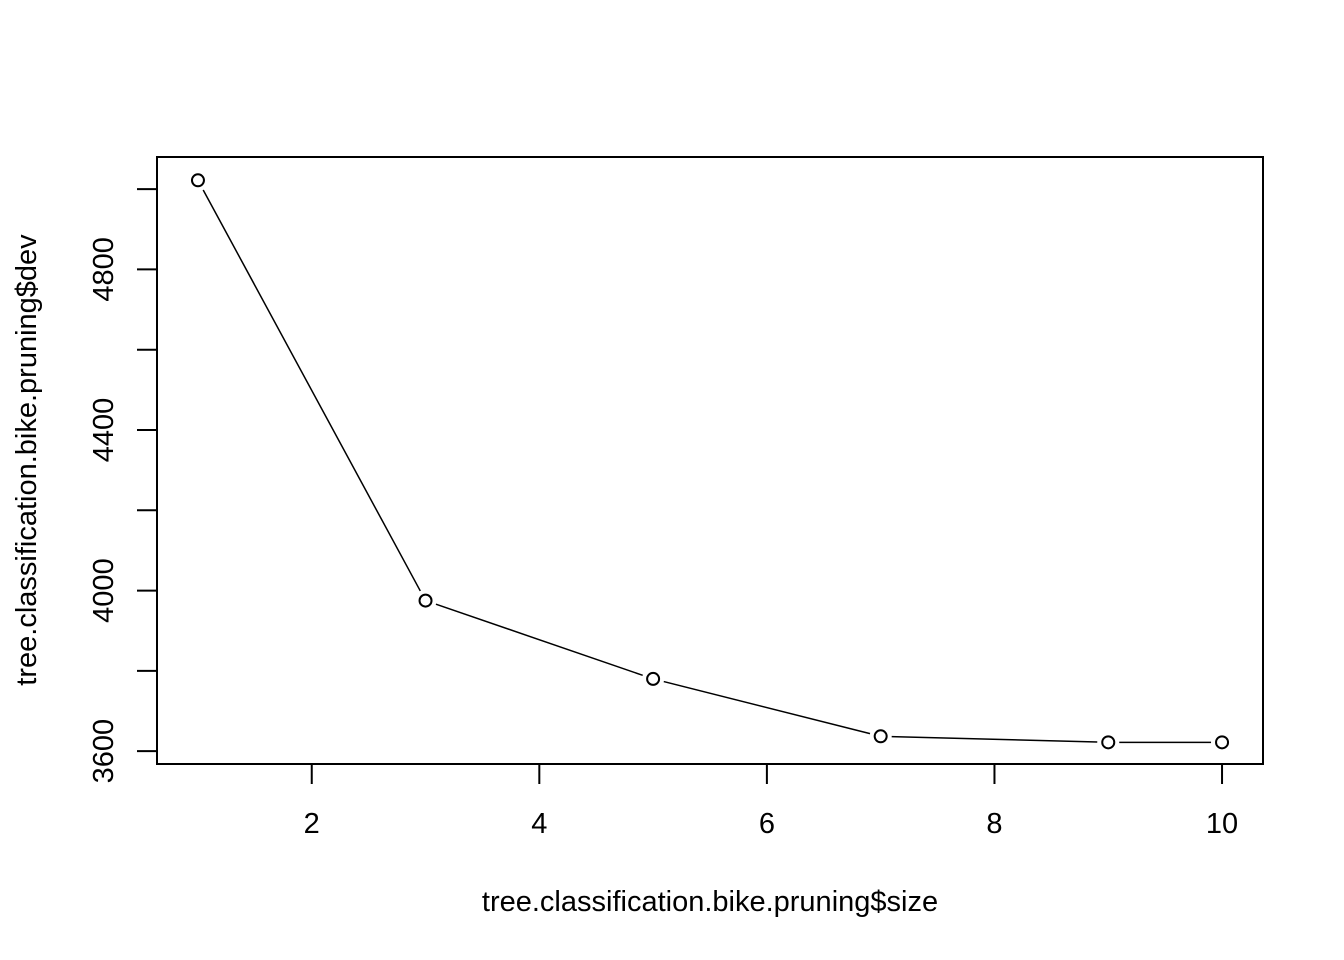  What do you see at coordinates (312, 824) in the screenshot?
I see `x-tick-label: 2` at bounding box center [312, 824].